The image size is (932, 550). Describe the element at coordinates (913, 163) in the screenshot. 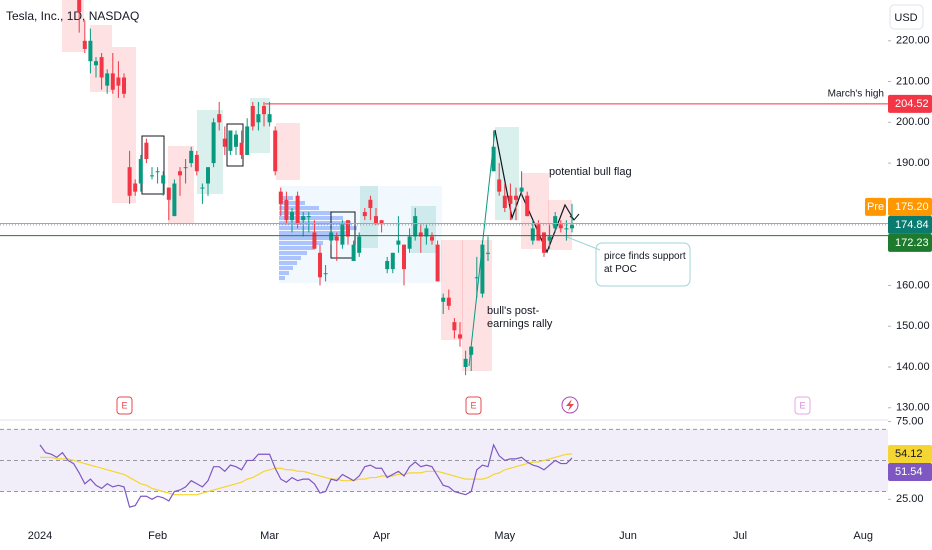

I see `y-tick-label: 190.00` at that location.